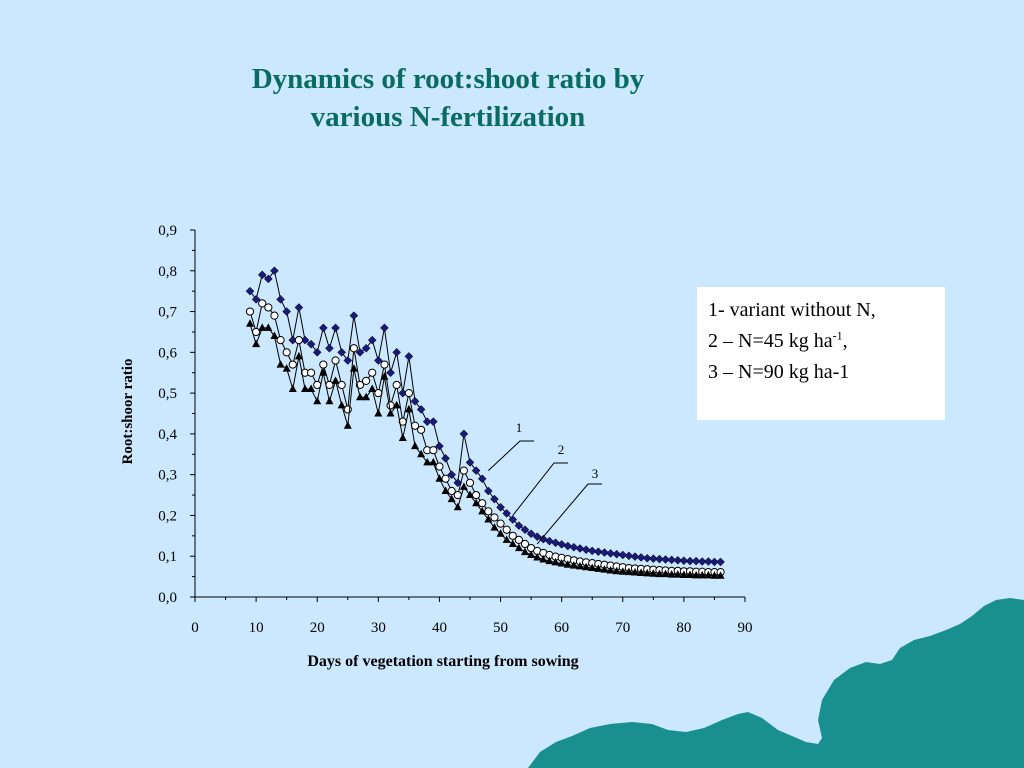 This screenshot has height=768, width=1024. I want to click on y-tick-label: 0,0, so click(167, 598).